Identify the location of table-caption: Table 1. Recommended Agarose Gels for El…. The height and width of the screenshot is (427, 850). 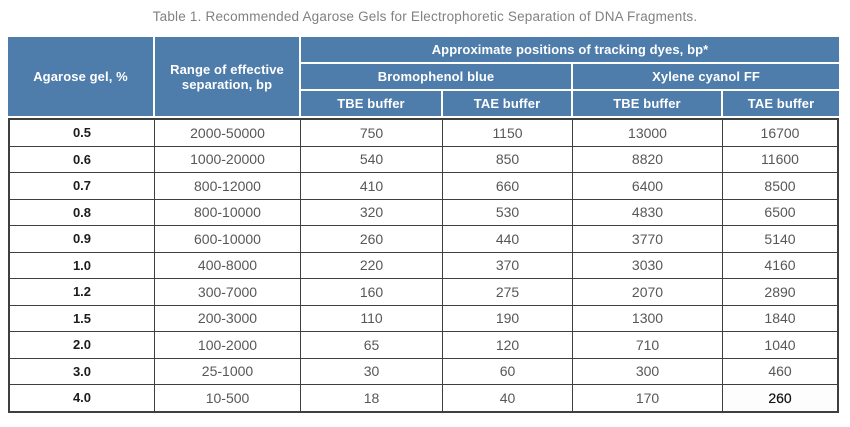
(425, 16).